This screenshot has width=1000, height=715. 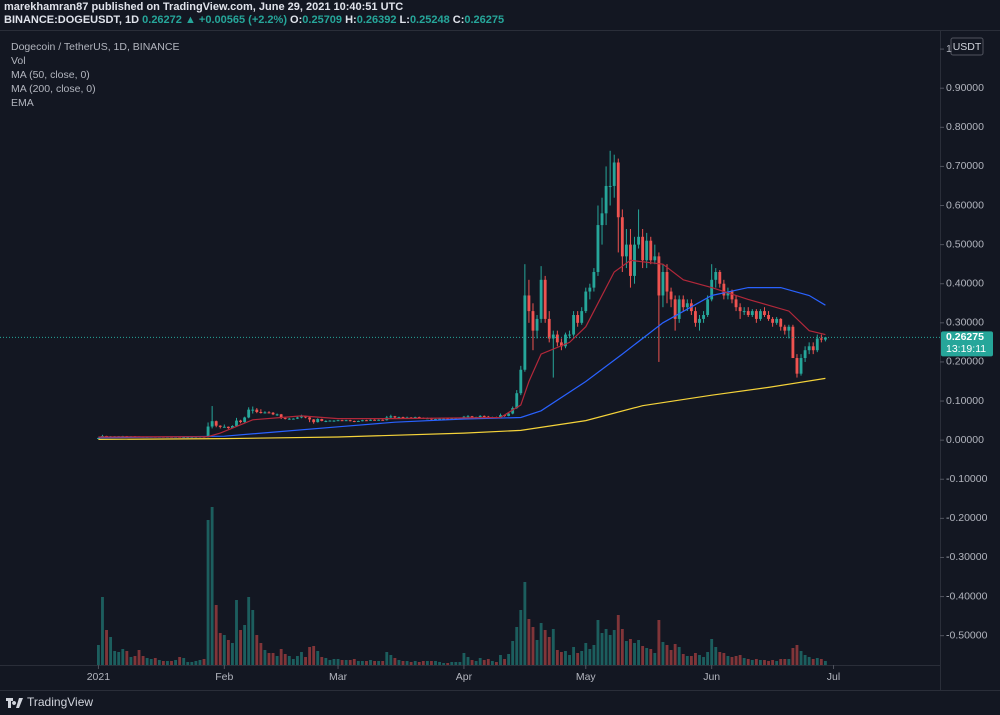 What do you see at coordinates (18, 61) in the screenshot?
I see `legend-entry: Vol` at bounding box center [18, 61].